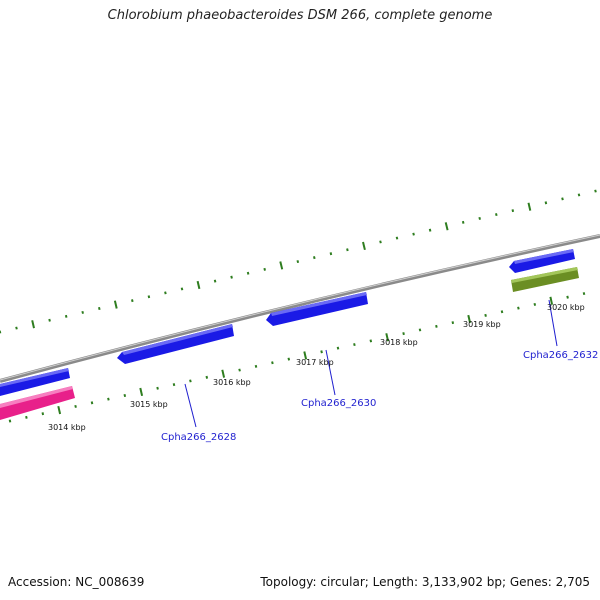  I want to click on tick-label: 3016 kbp, so click(232, 382).